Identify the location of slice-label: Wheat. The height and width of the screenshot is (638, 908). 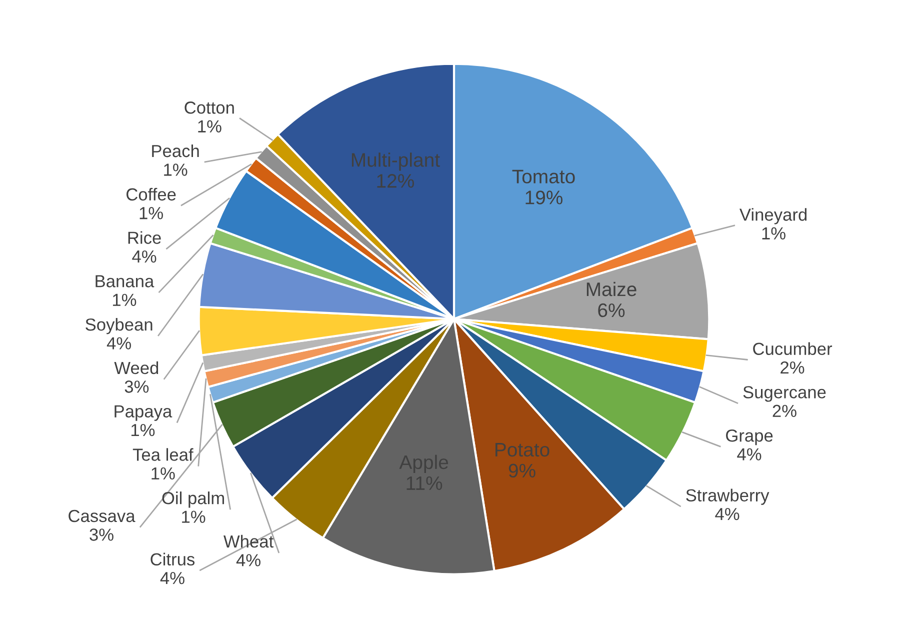
(249, 541).